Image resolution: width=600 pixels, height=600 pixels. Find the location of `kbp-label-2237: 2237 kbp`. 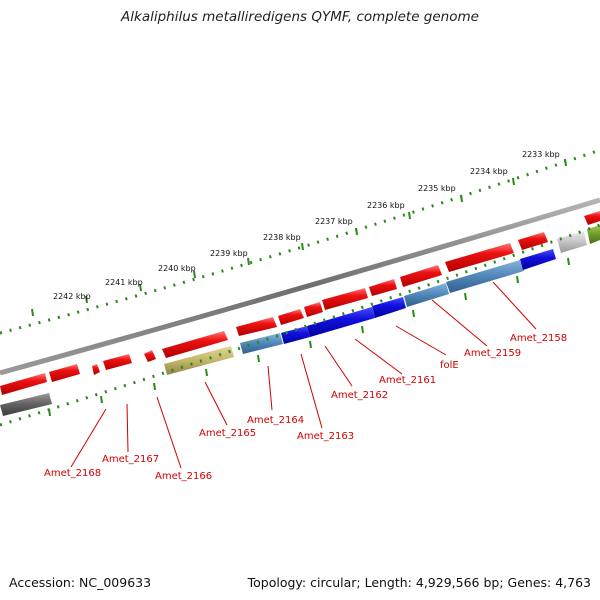

kbp-label-2237: 2237 kbp is located at coordinates (334, 221).